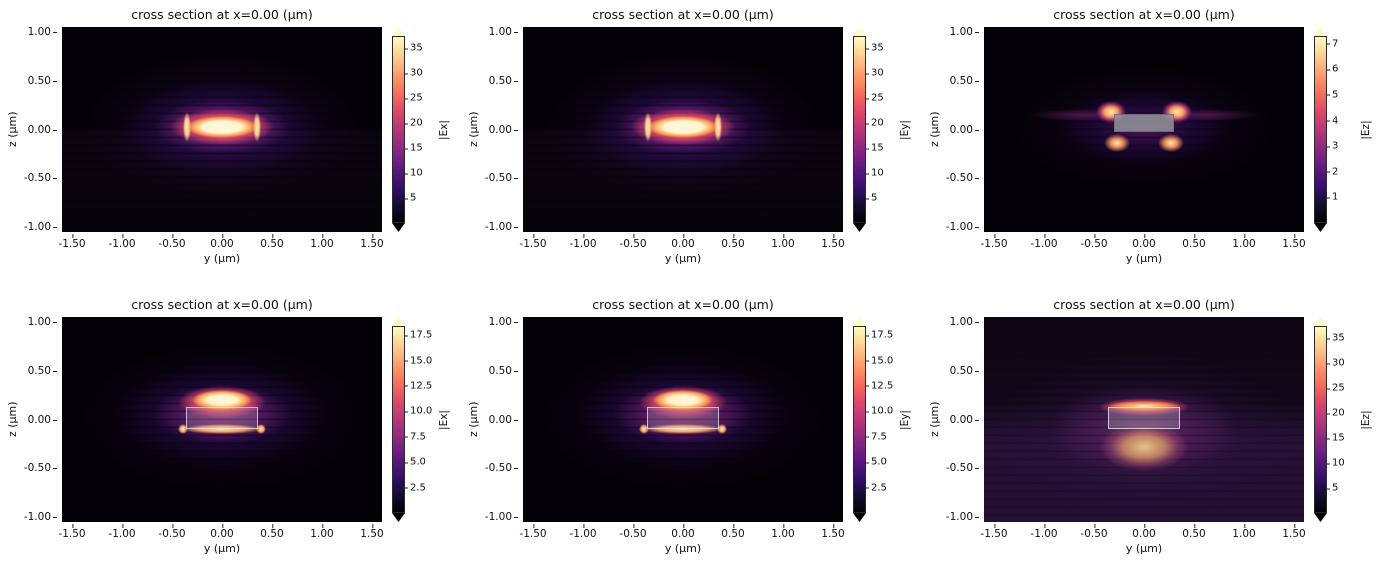 Image resolution: width=1383 pixels, height=581 pixels. What do you see at coordinates (425, 419) in the screenshot?
I see `colorbar: 2.5 5.0 7.5 10.0 12.5 15.0 17.5 |Ex|` at bounding box center [425, 419].